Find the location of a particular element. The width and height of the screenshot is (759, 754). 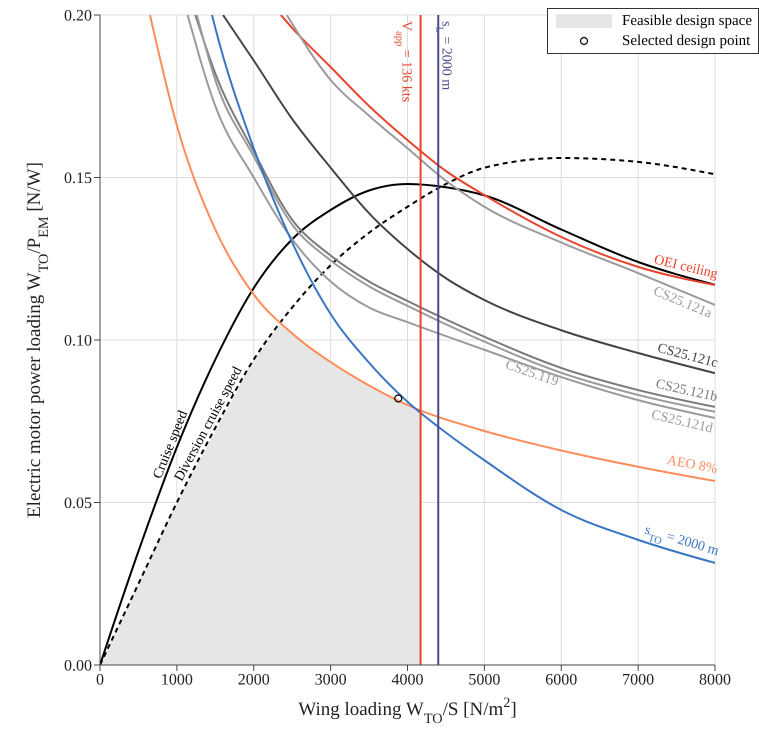

legend-label: Feasible design space is located at coordinates (687, 21).